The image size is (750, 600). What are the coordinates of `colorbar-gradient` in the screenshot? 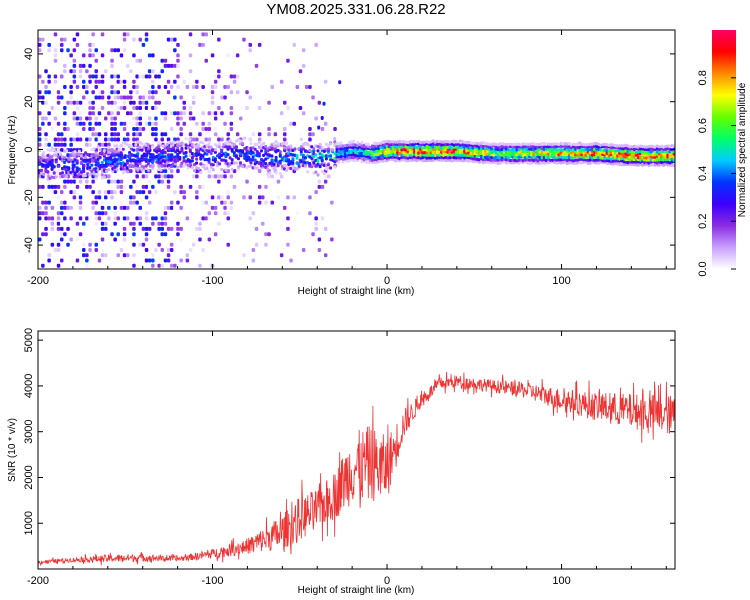 It's located at (724, 149).